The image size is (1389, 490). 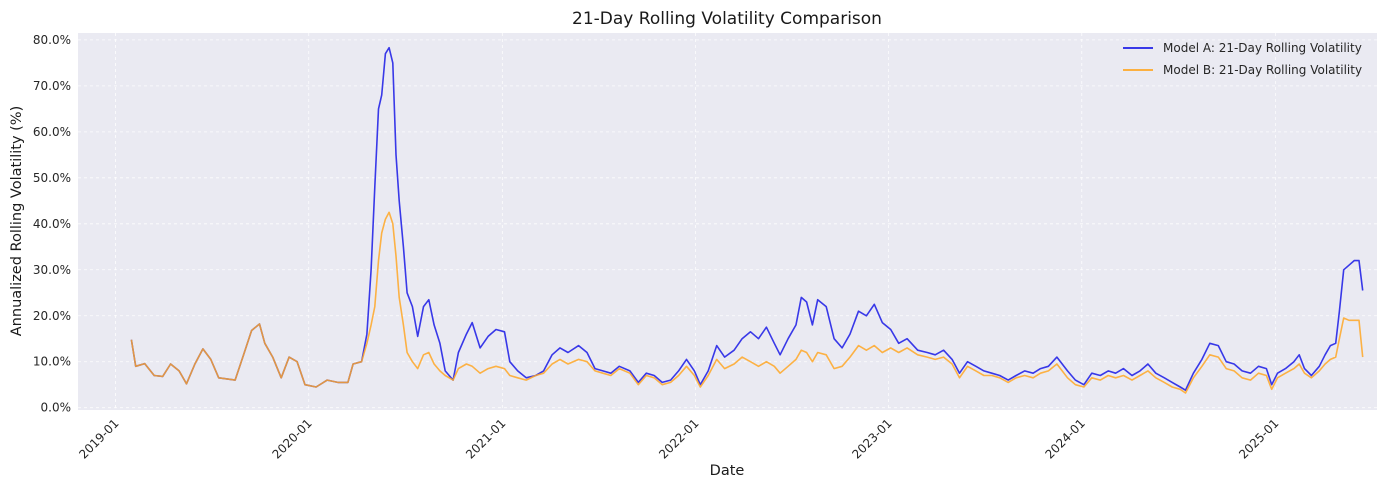 What do you see at coordinates (727, 19) in the screenshot?
I see `chart-title: 21-Day Rolling Volatility Comparison` at bounding box center [727, 19].